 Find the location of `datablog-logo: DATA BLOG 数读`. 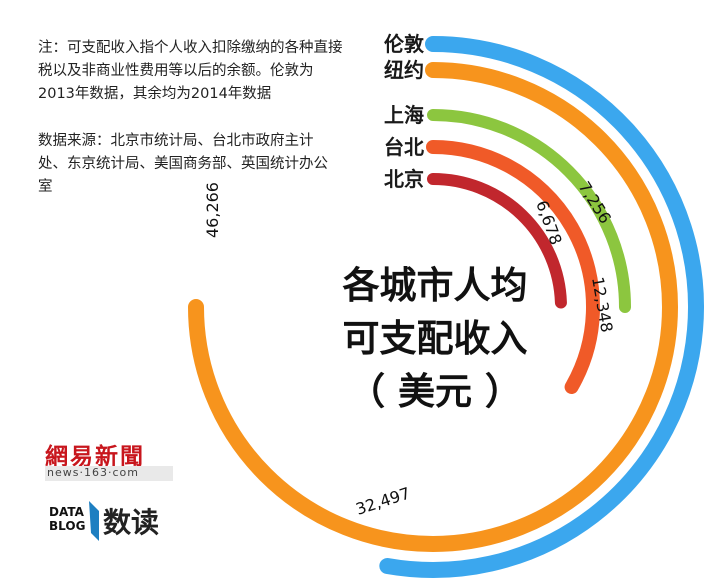

datablog-logo: DATA BLOG 数读 is located at coordinates (115, 522).